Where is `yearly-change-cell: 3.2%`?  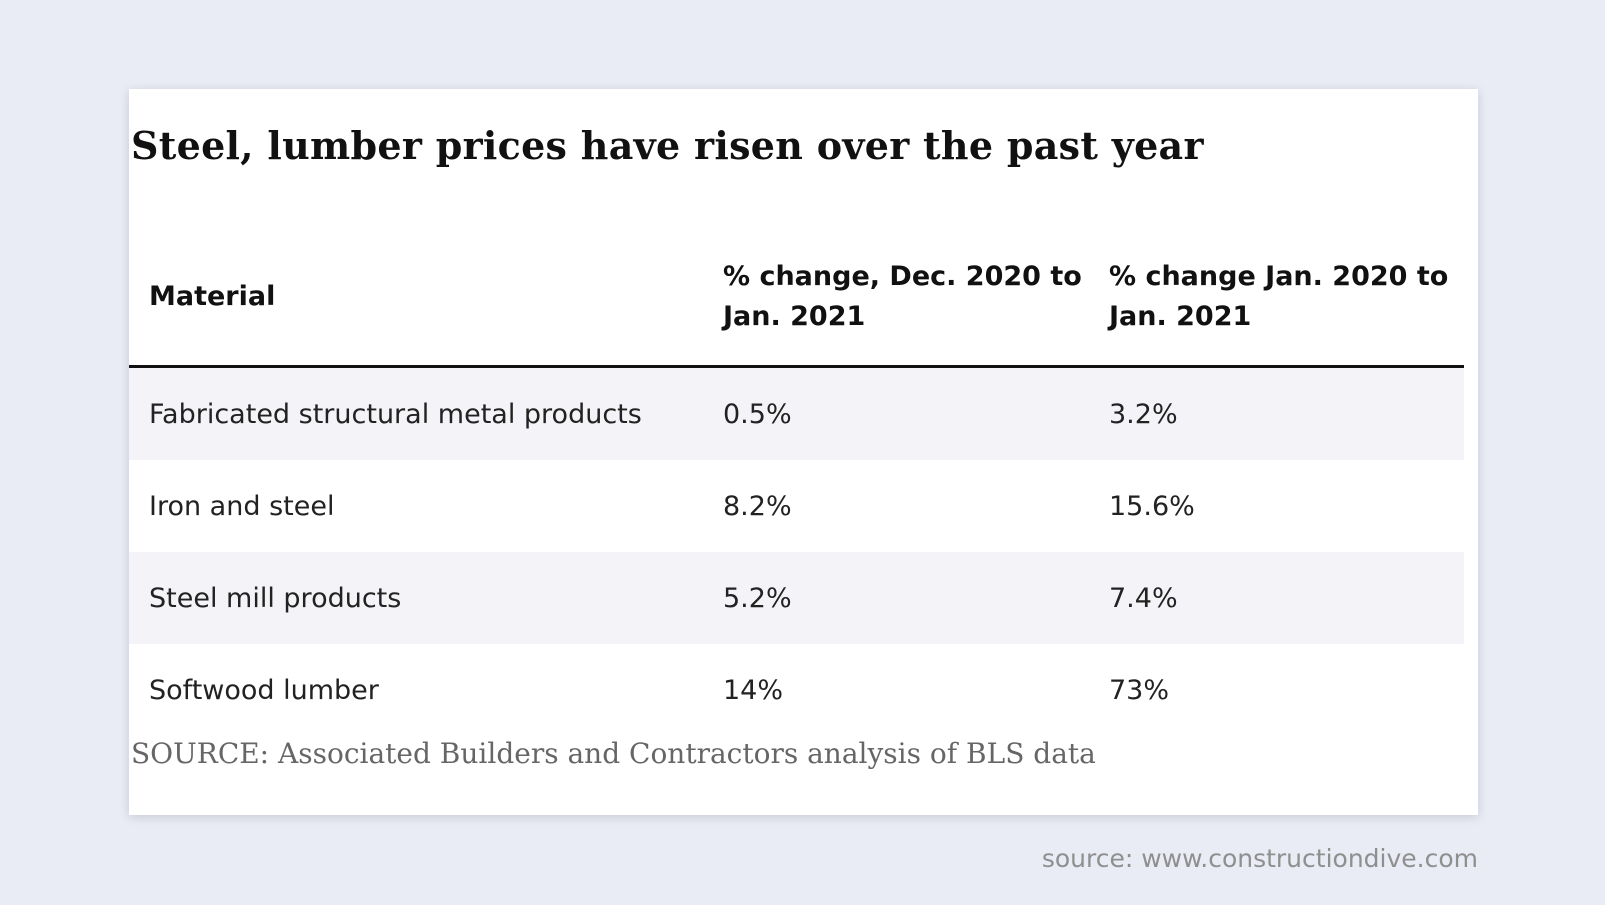
yearly-change-cell: 3.2% is located at coordinates (1276, 413).